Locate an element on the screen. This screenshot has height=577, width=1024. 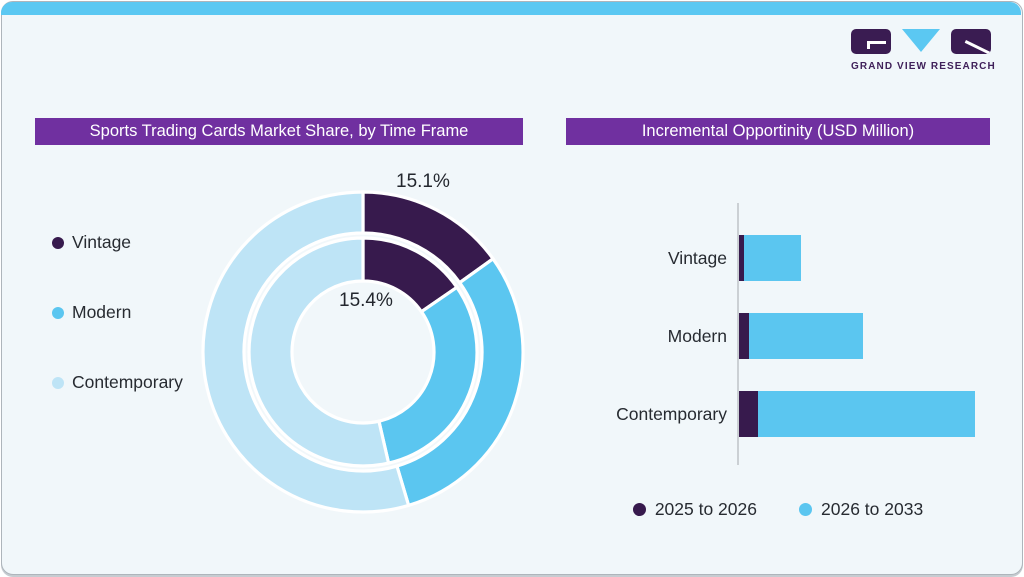
bar-row-vintage: Vintage is located at coordinates (778, 258).